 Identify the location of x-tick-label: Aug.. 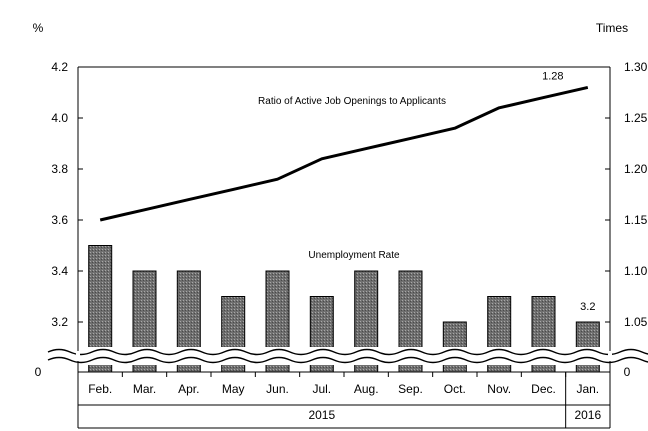
(366, 389).